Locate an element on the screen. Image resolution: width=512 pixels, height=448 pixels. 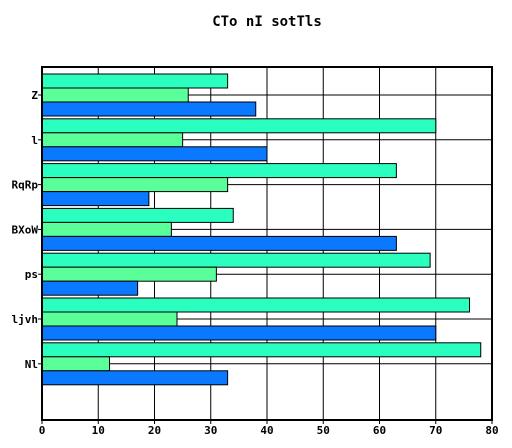
x-tick-label: 20 is located at coordinates (154, 430).